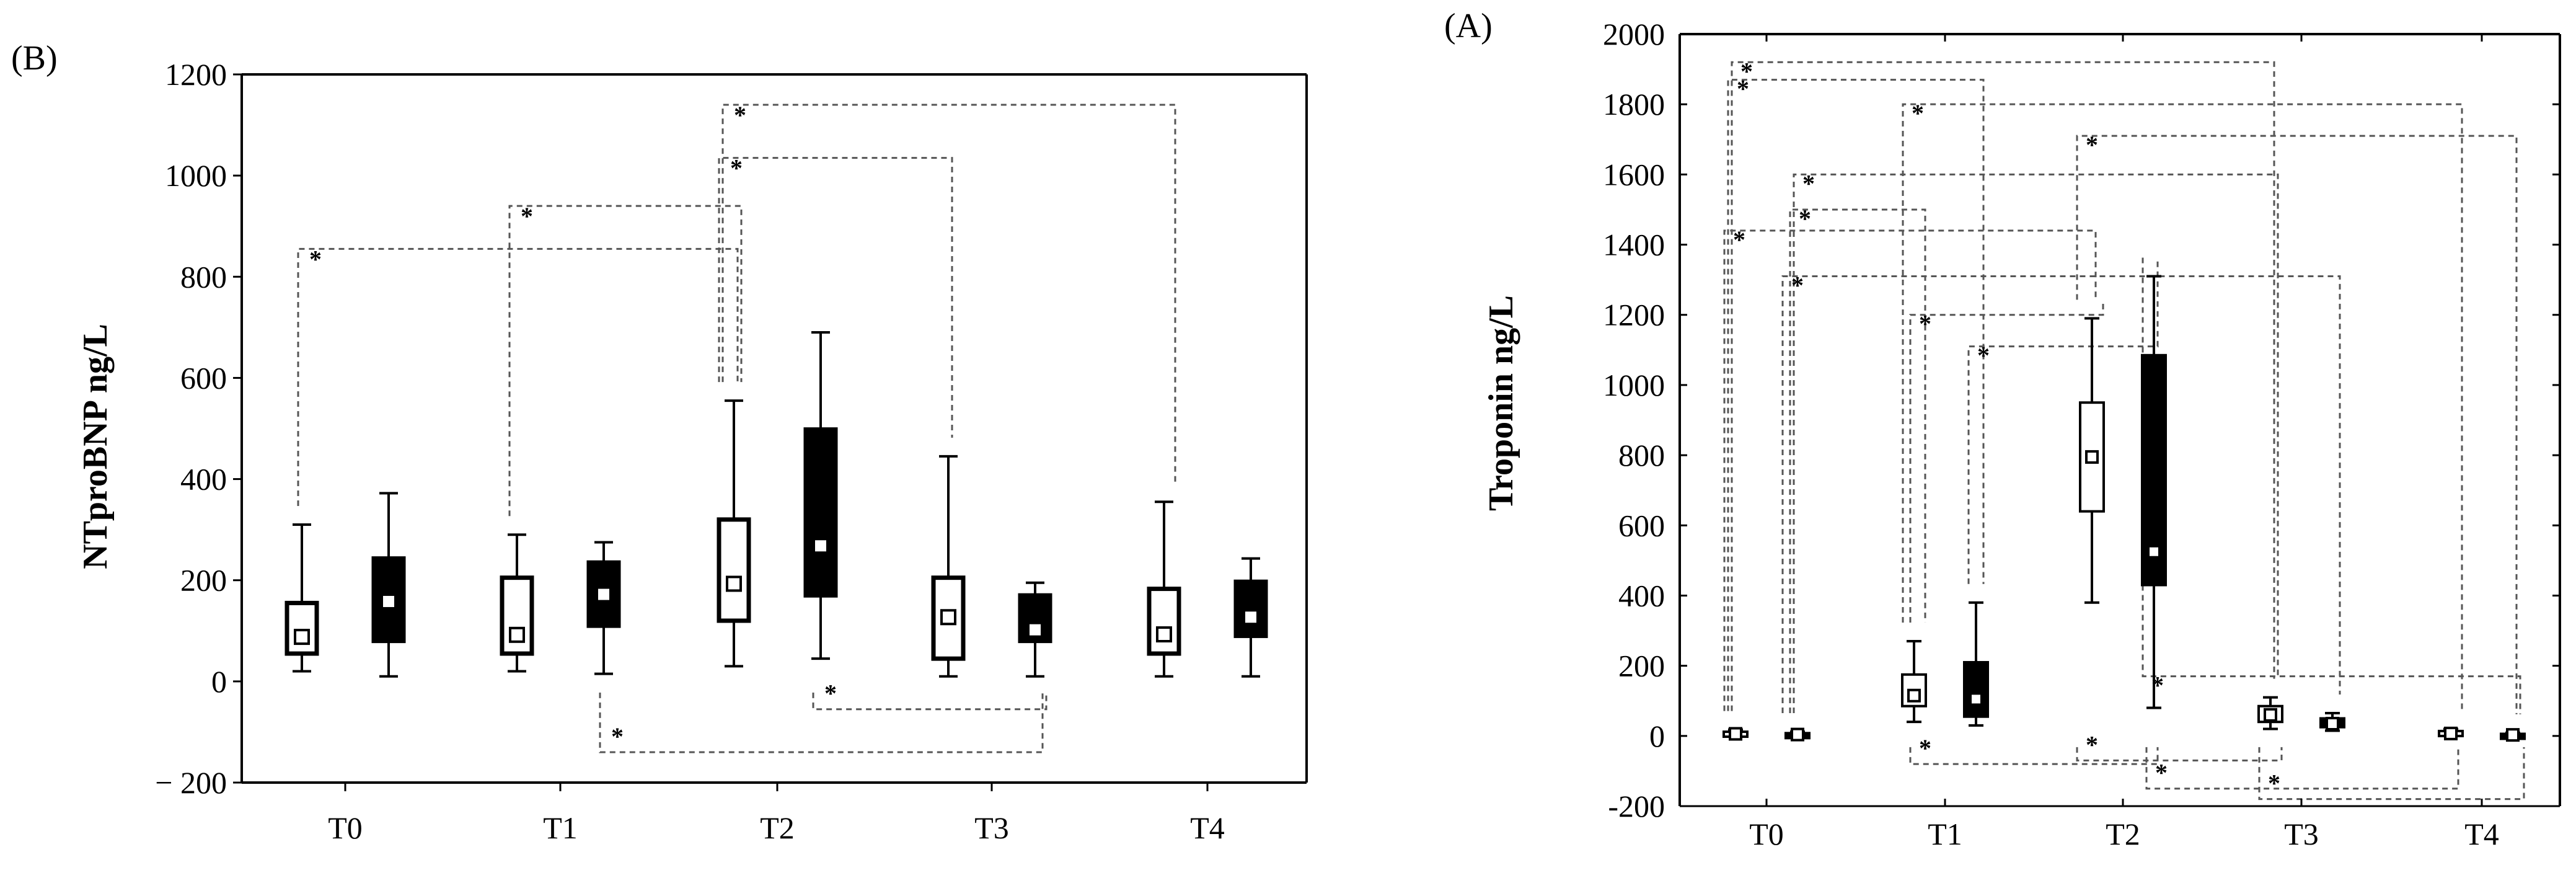 Image resolution: width=2576 pixels, height=870 pixels. What do you see at coordinates (2123, 834) in the screenshot?
I see `panel-a-category-t2: T2` at bounding box center [2123, 834].